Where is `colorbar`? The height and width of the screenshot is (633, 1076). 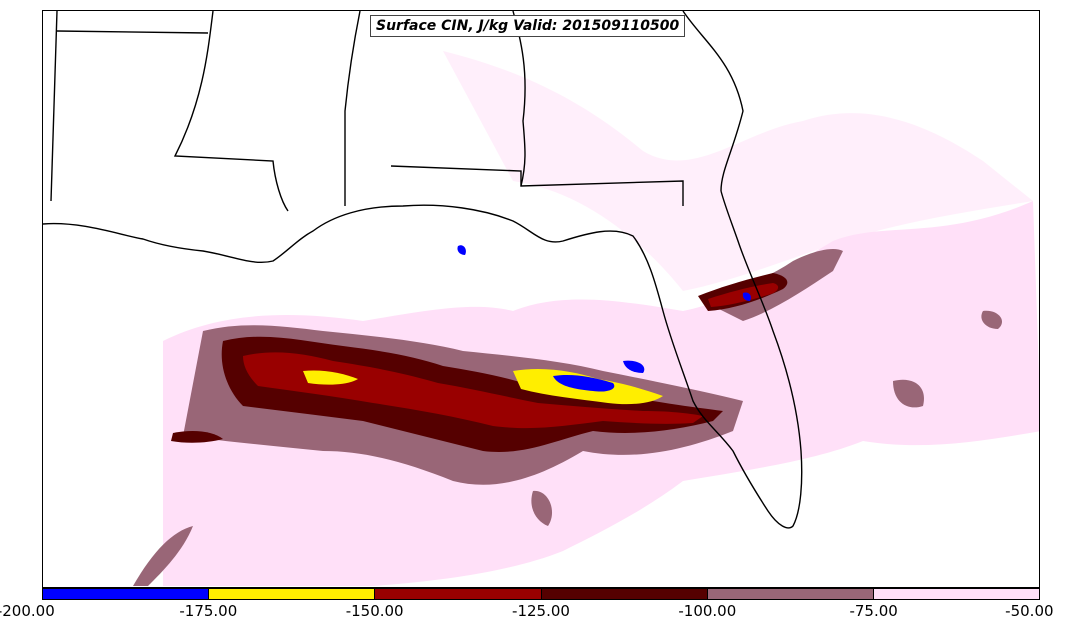
colorbar is located at coordinates (541, 594).